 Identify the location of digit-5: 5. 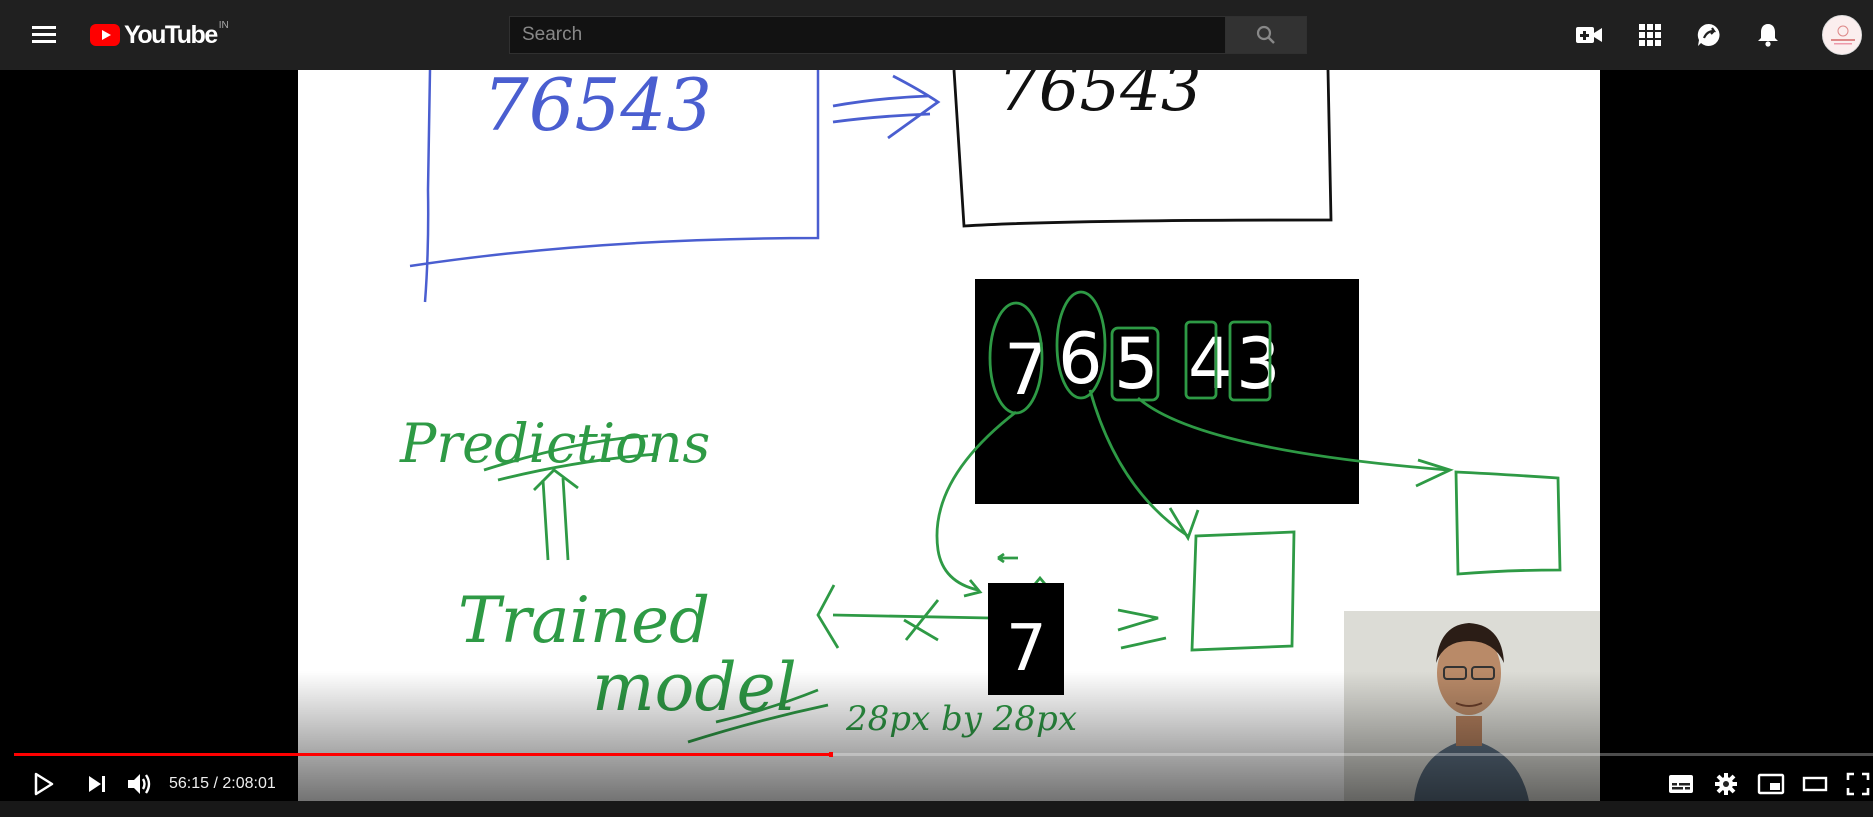
(1136, 364).